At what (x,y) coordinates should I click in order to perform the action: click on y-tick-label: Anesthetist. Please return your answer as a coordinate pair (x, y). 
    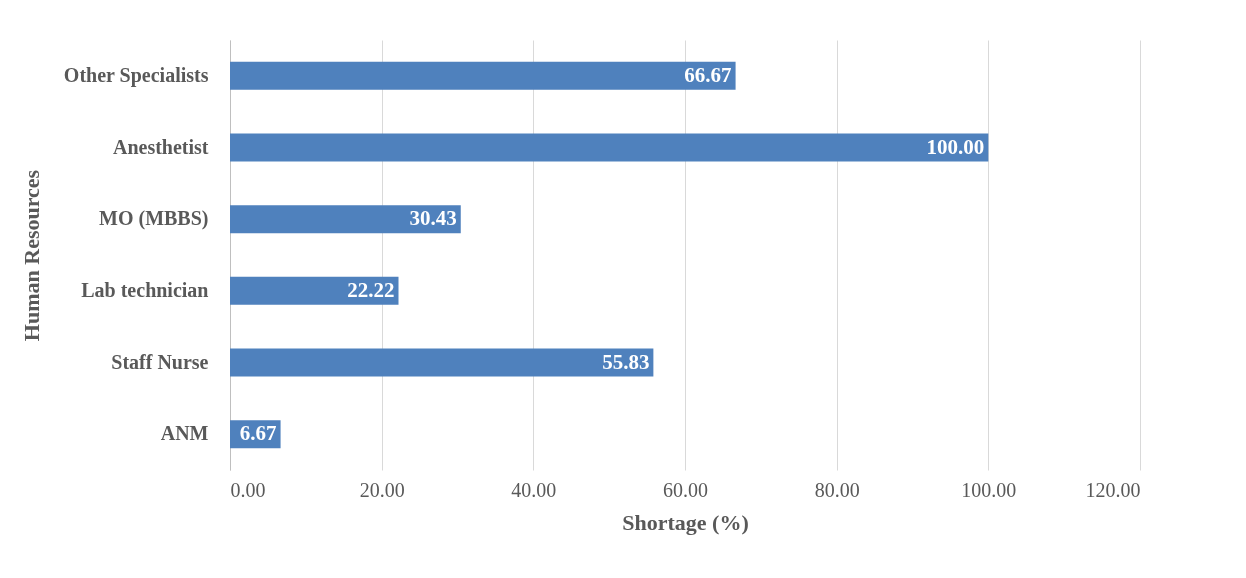
    Looking at the image, I should click on (160, 146).